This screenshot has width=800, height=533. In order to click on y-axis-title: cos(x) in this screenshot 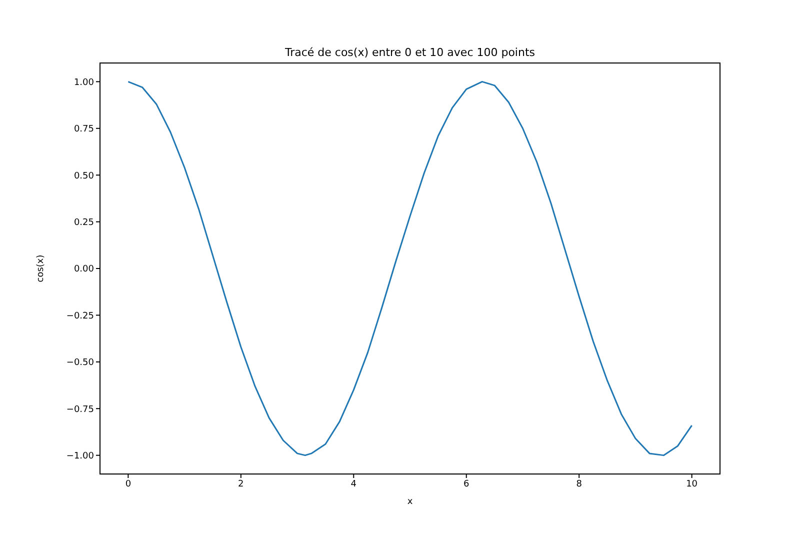, I will do `click(41, 268)`.